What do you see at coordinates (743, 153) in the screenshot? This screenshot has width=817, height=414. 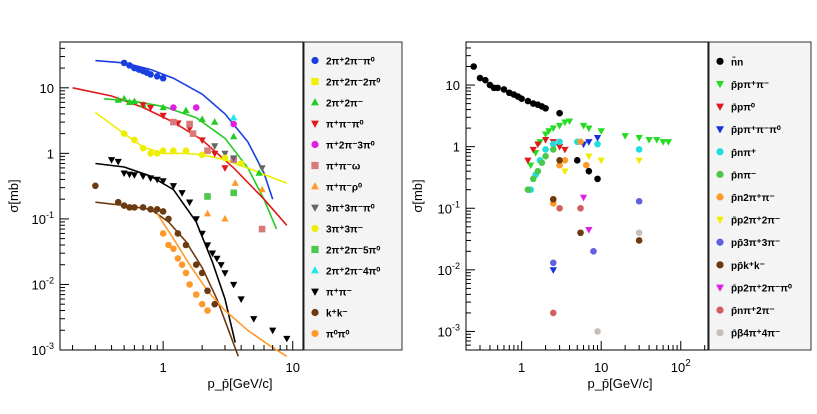 I see `right-legend-label: p̄nπ⁺` at bounding box center [743, 153].